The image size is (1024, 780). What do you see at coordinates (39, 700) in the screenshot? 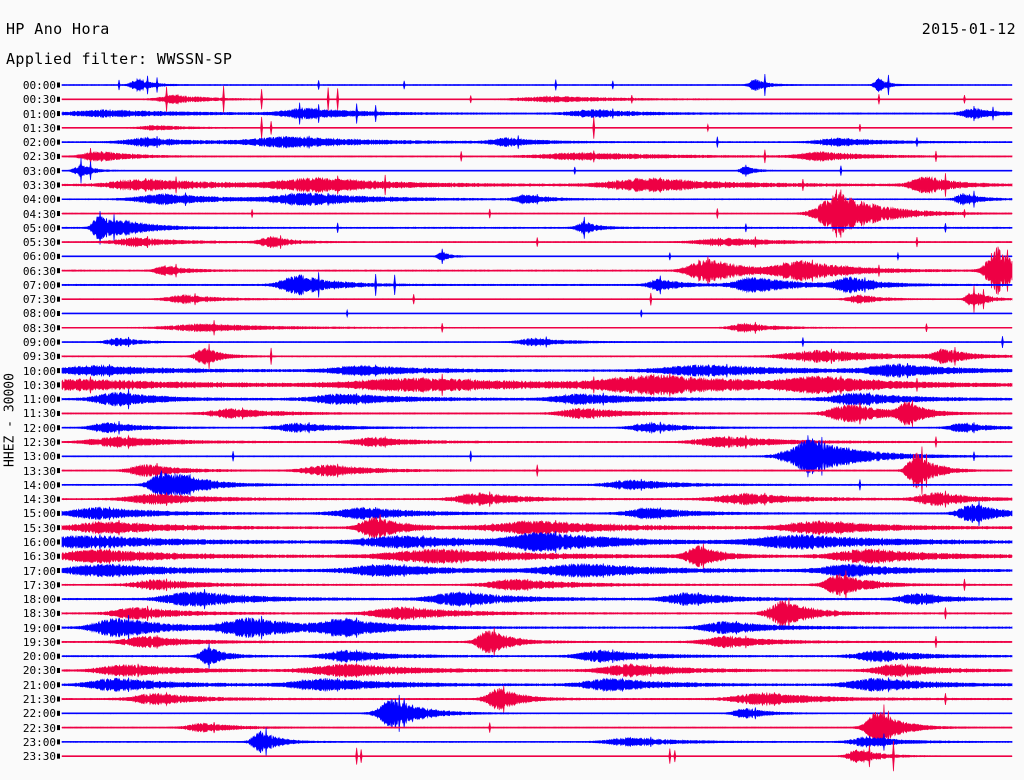
I see `time-label: 21:30` at bounding box center [39, 700].